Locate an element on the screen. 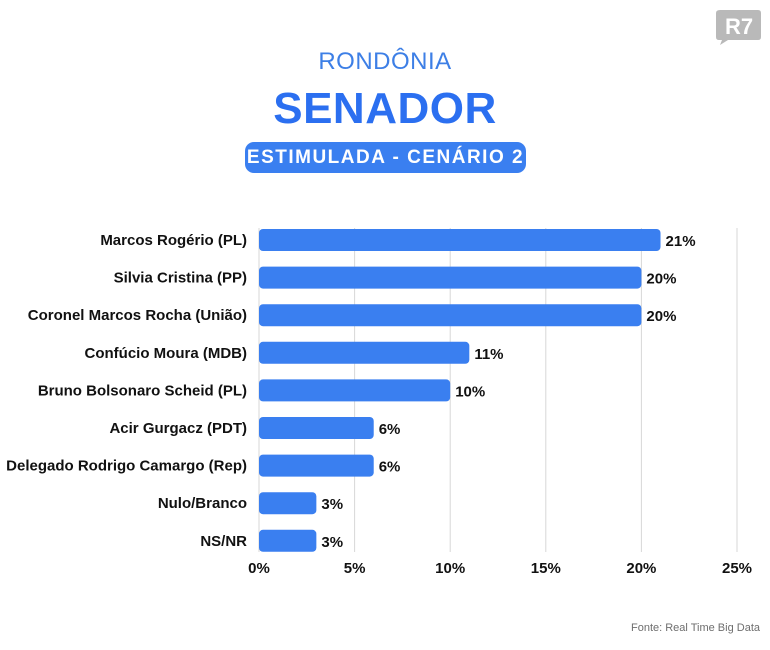 Image resolution: width=770 pixels, height=650 pixels. category-label: Bruno Bolsonaro Scheid (PL) is located at coordinates (142, 390).